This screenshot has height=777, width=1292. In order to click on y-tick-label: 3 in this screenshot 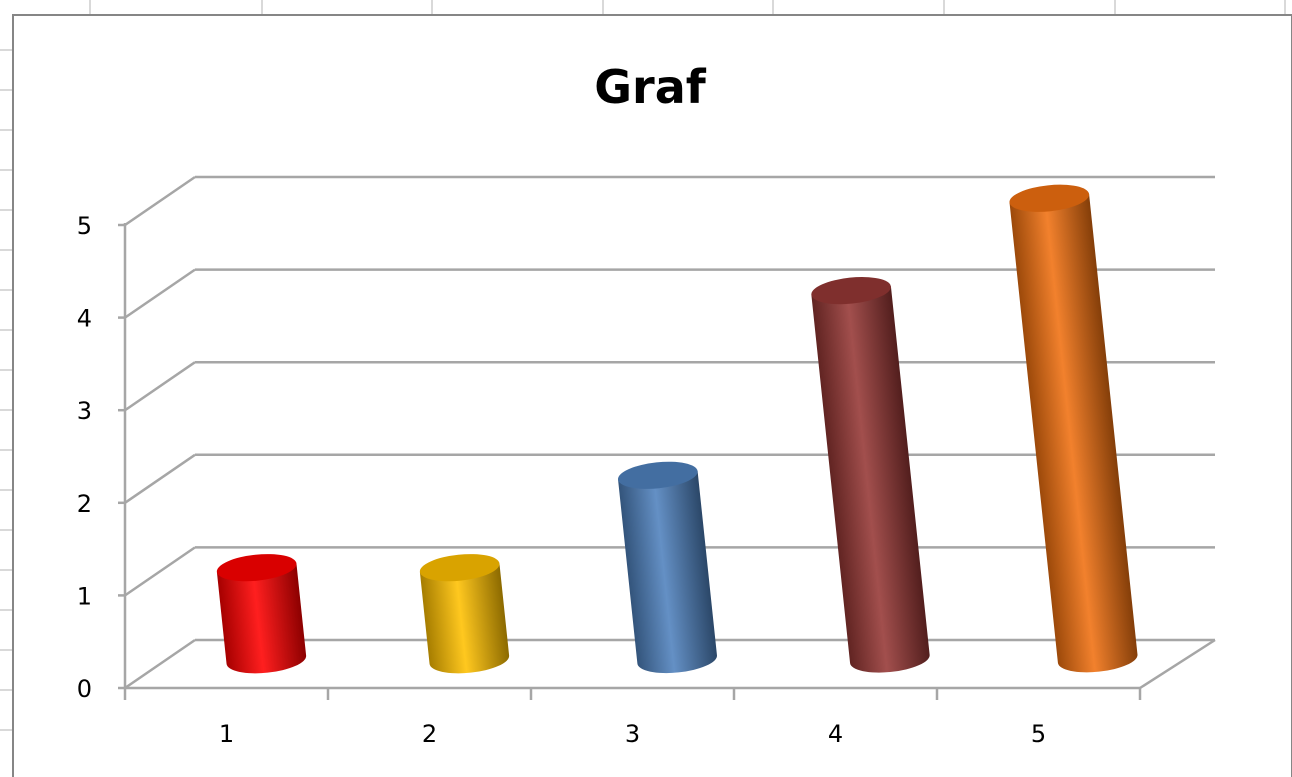, I will do `click(84, 411)`.